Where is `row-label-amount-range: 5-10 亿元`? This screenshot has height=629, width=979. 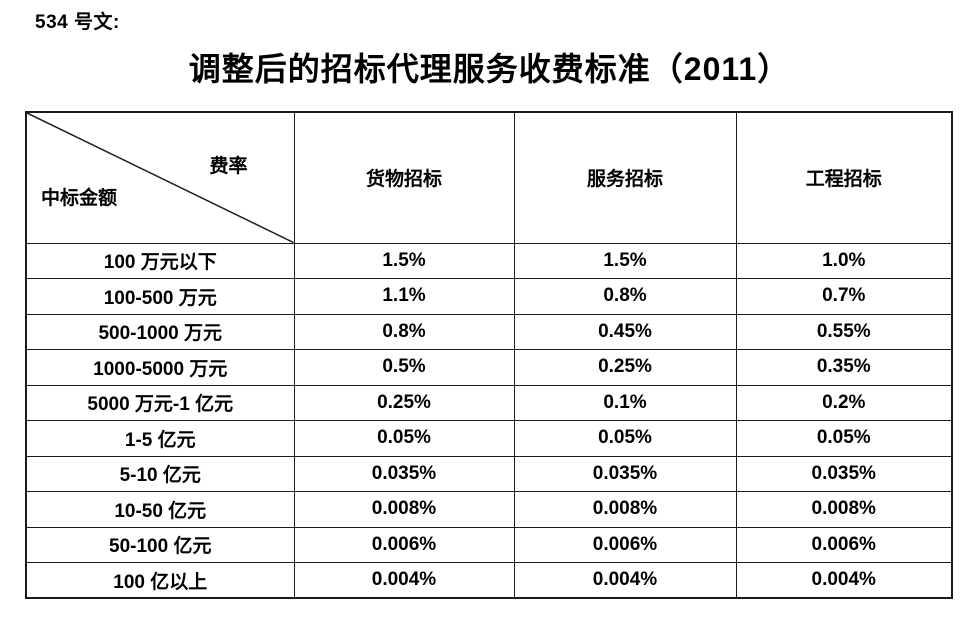
row-label-amount-range: 5-10 亿元 is located at coordinates (160, 473).